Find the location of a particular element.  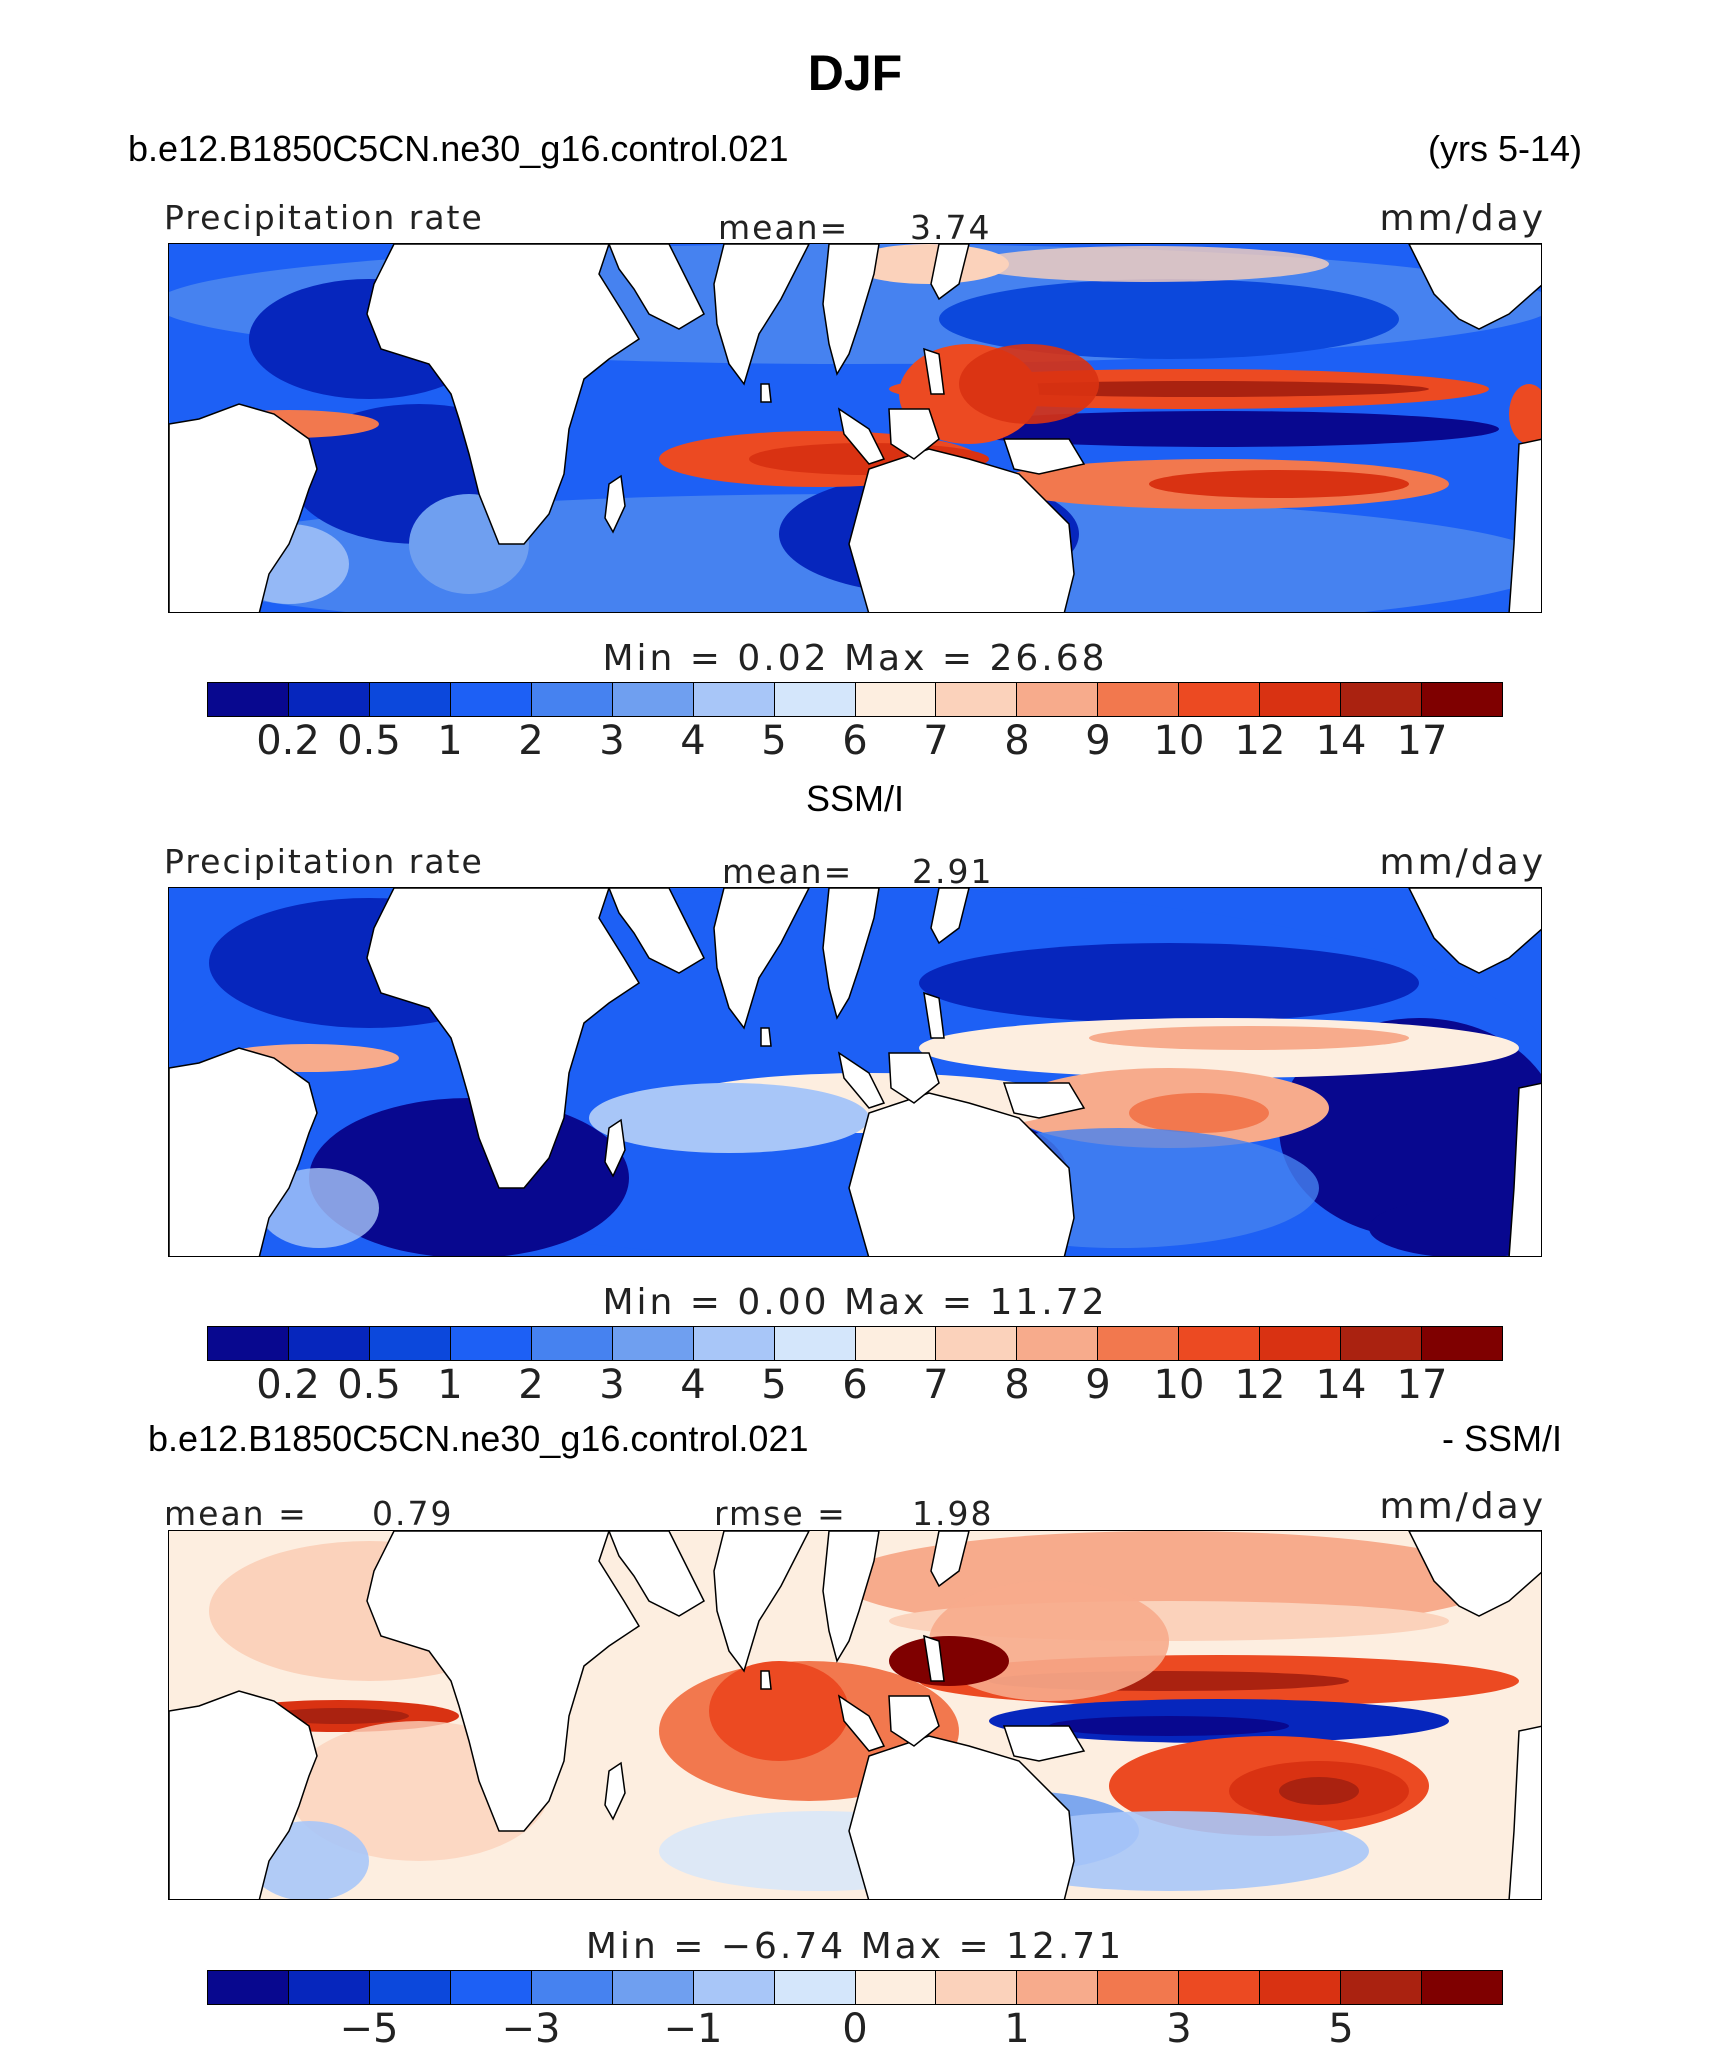

colorbar-tick-label: 12 is located at coordinates (1260, 741).